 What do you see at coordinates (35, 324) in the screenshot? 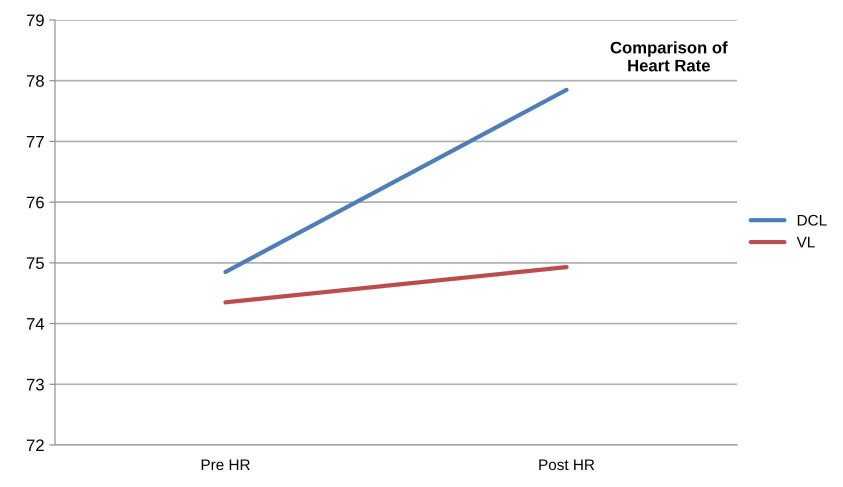
I see `y-tick-label: 74` at bounding box center [35, 324].